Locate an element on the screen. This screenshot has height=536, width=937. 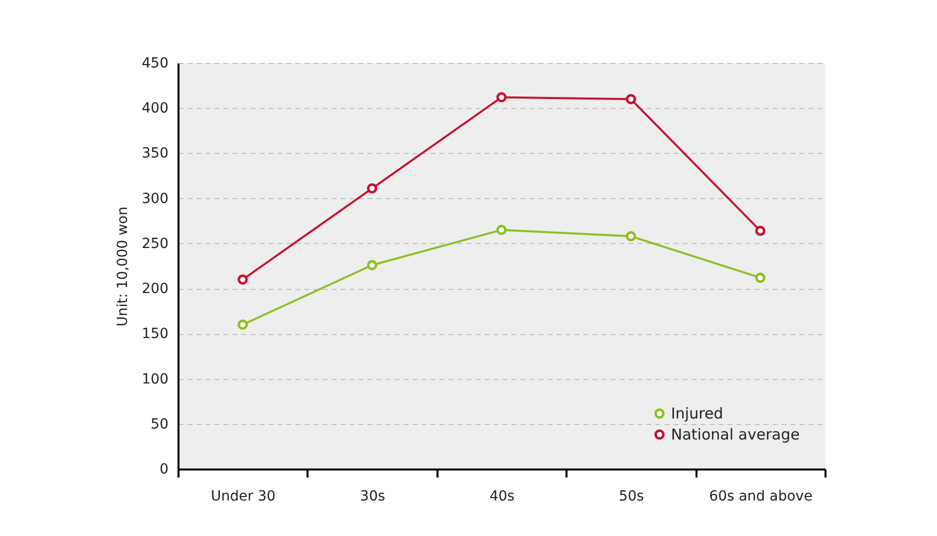
legend-label: Injured is located at coordinates (697, 413).